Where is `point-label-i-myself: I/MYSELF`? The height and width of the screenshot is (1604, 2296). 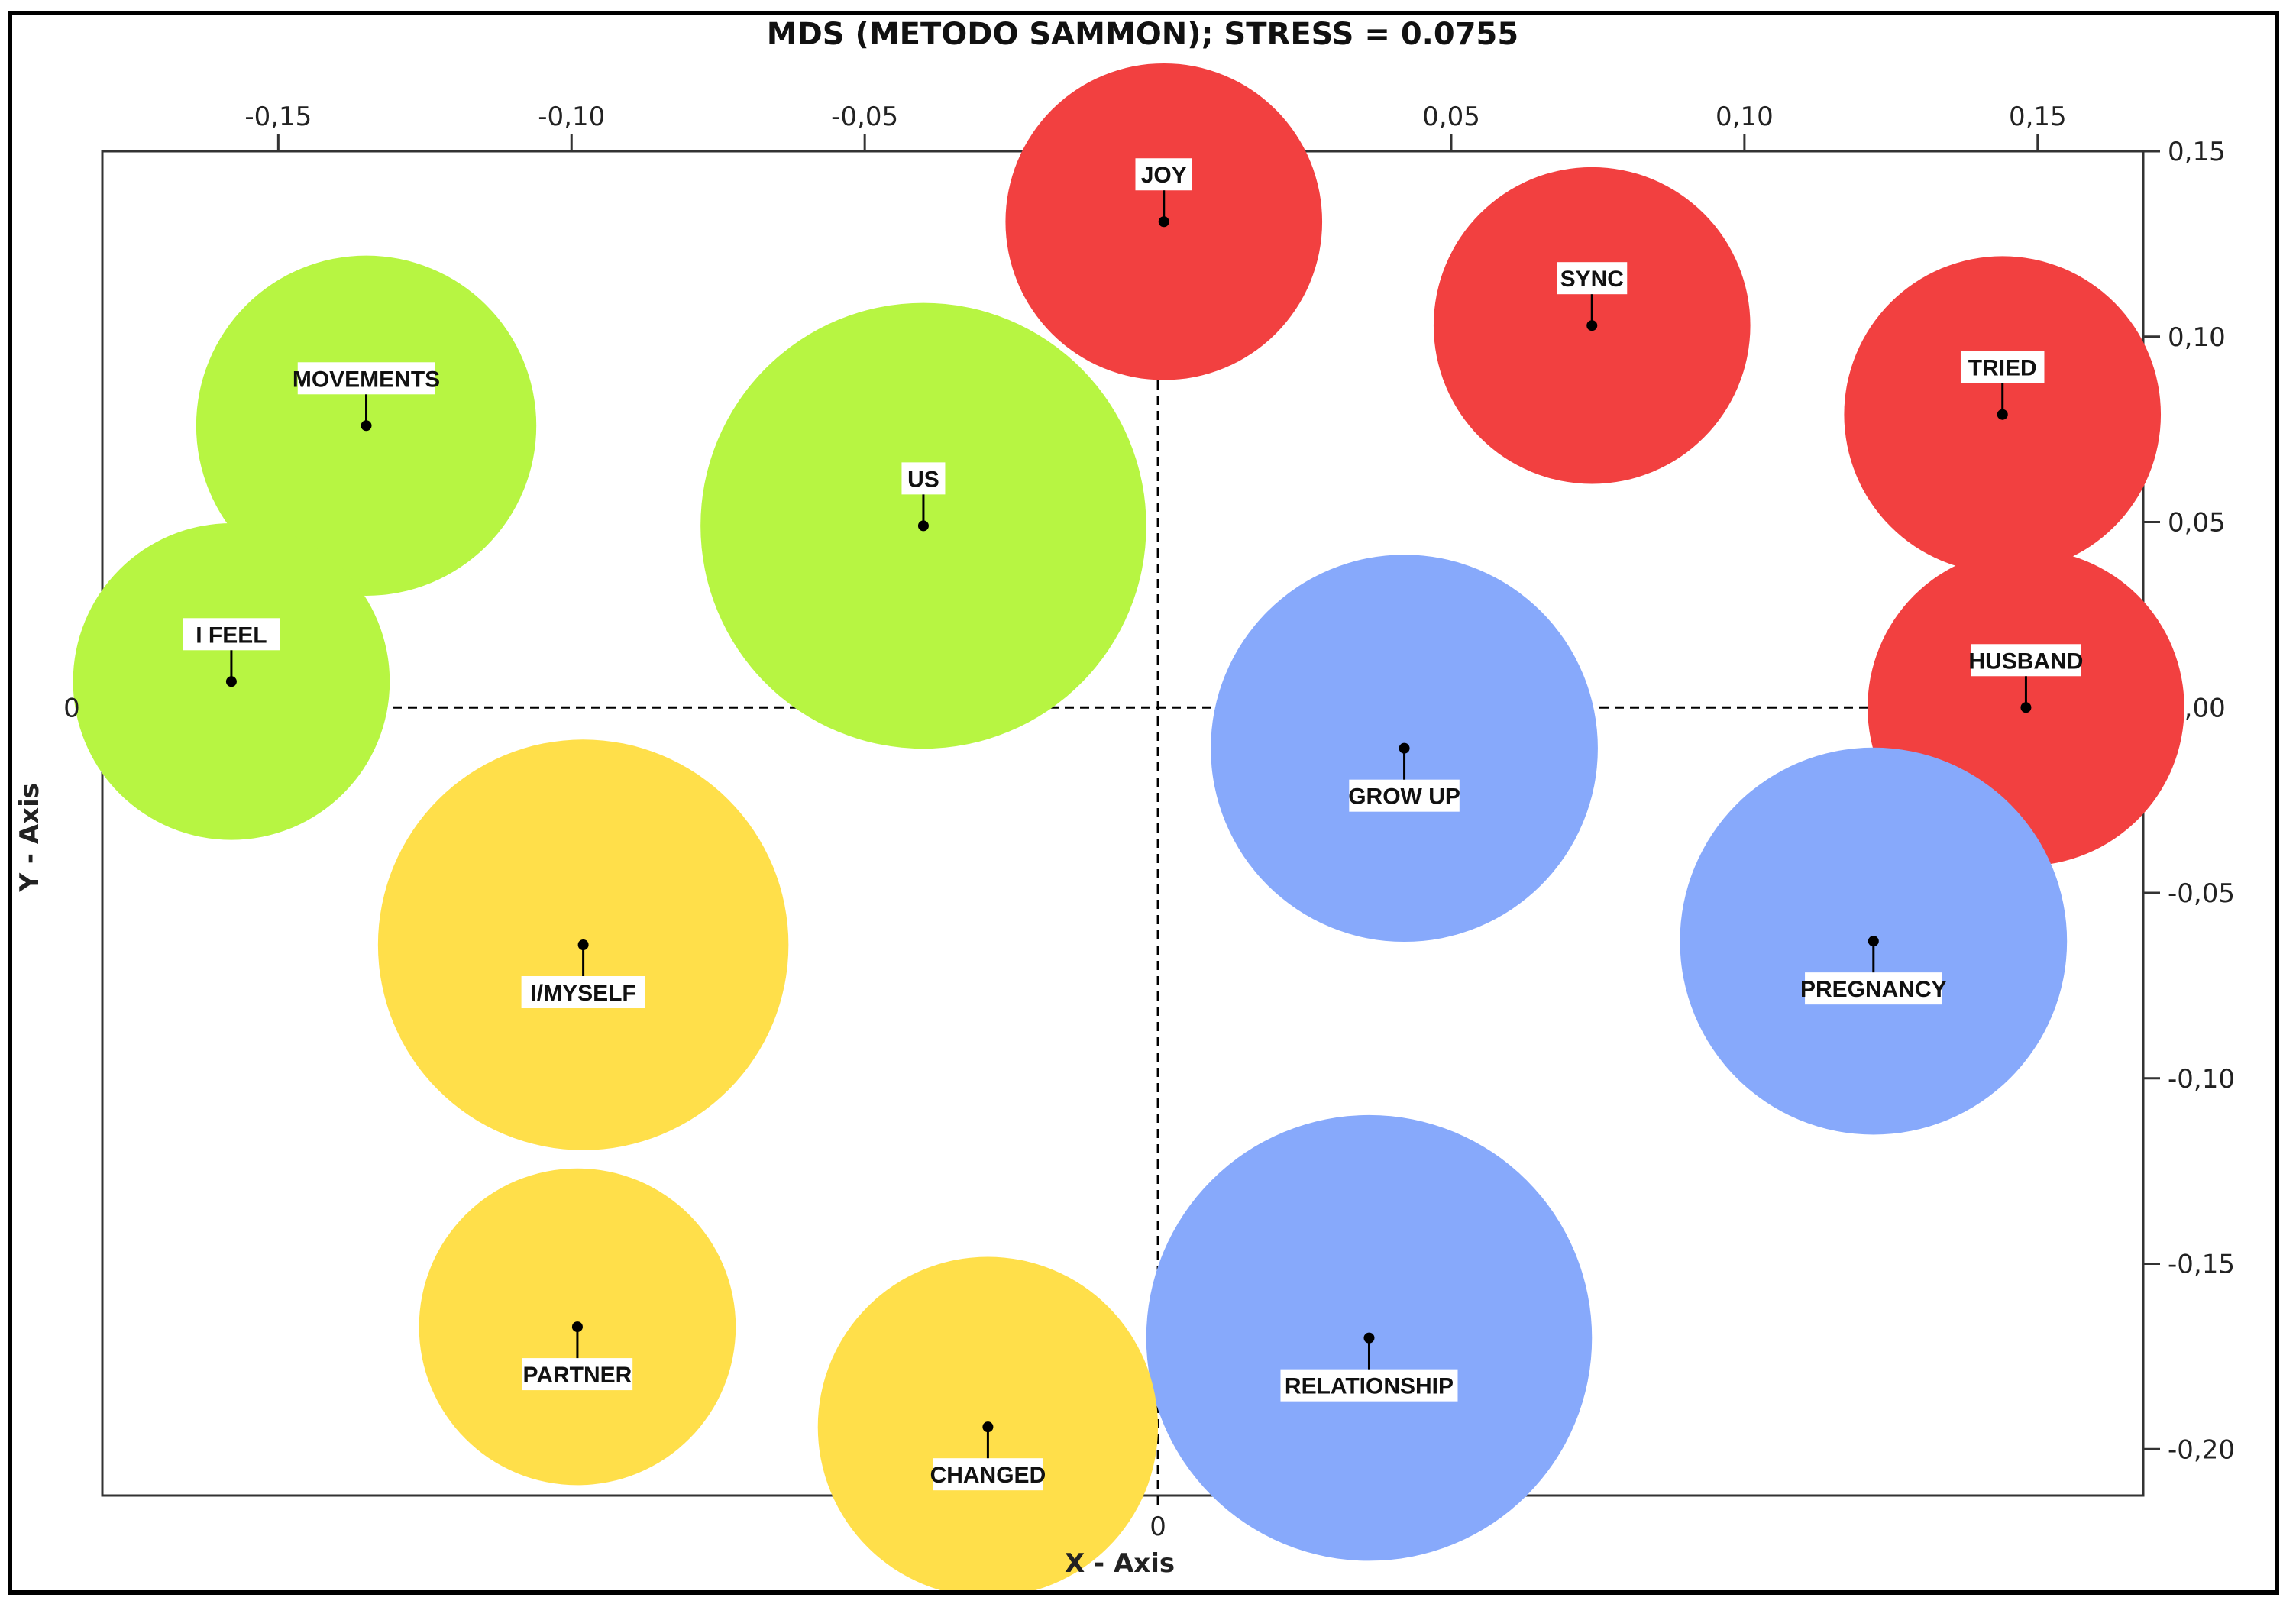 point-label-i-myself: I/MYSELF is located at coordinates (582, 993).